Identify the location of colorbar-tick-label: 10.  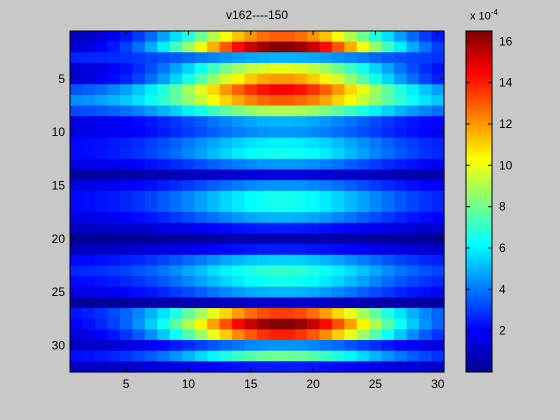
(506, 165).